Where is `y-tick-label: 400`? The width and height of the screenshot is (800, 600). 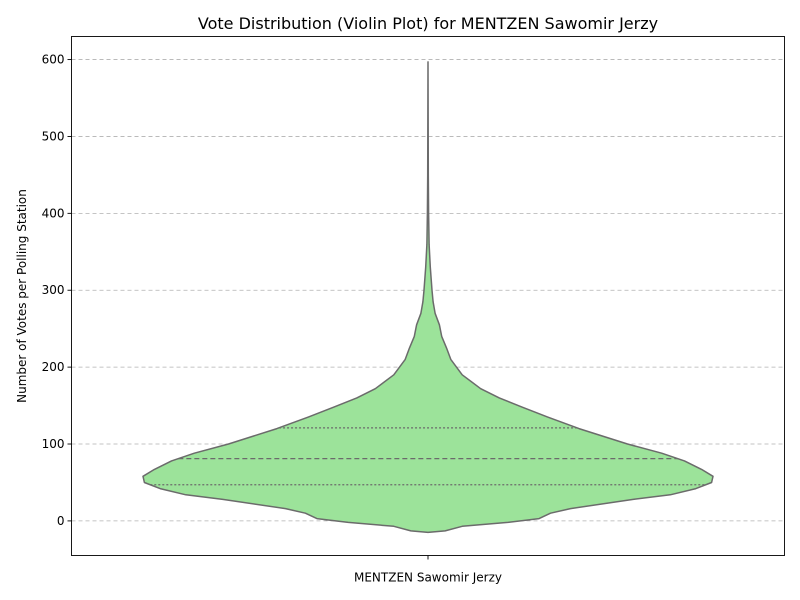 y-tick-label: 400 is located at coordinates (53, 213).